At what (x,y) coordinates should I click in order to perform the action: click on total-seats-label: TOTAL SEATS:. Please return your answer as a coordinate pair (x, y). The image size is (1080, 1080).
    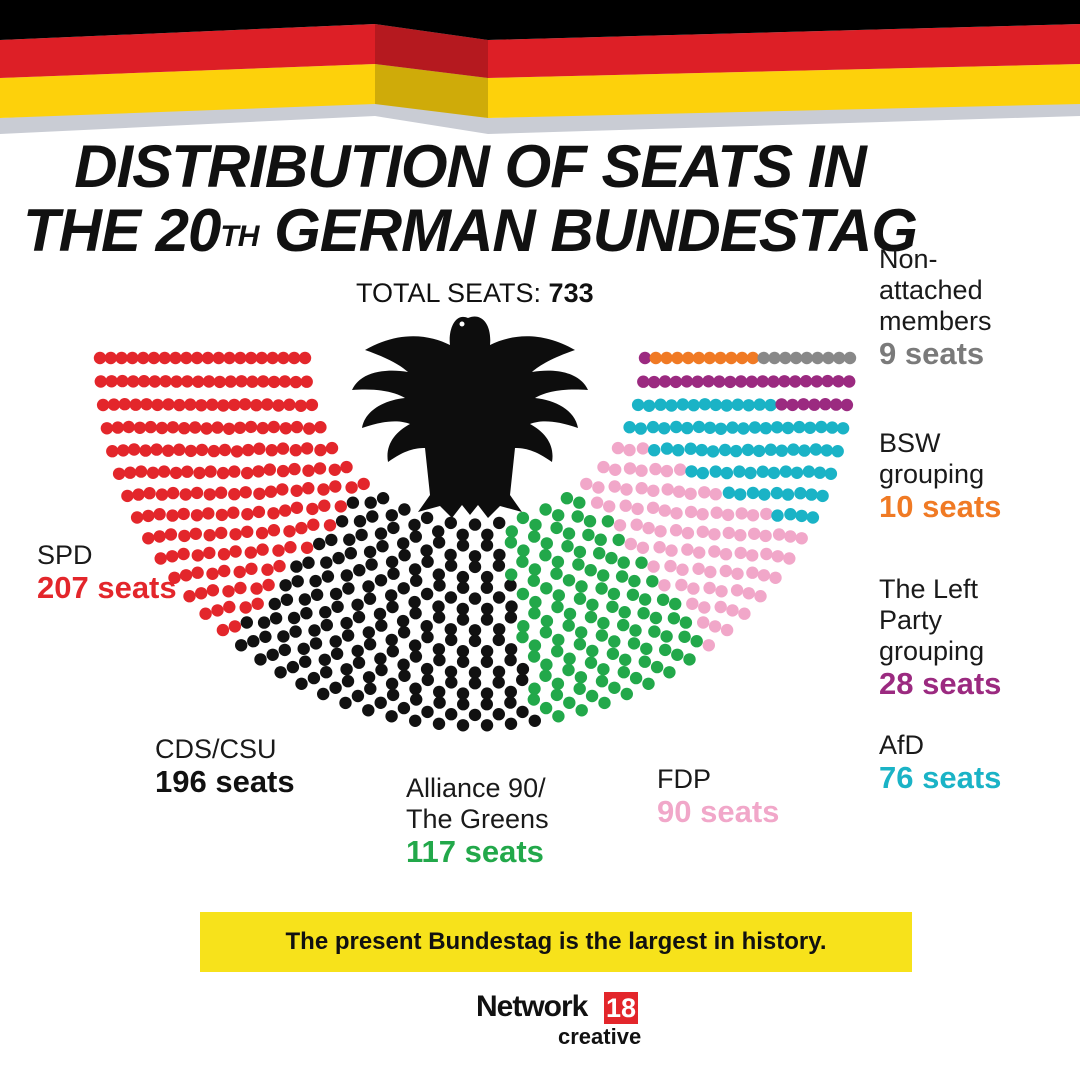
    Looking at the image, I should click on (452, 293).